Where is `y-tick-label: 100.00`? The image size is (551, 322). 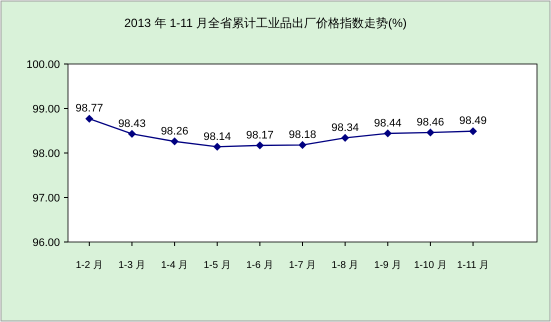 y-tick-label: 100.00 is located at coordinates (43, 65).